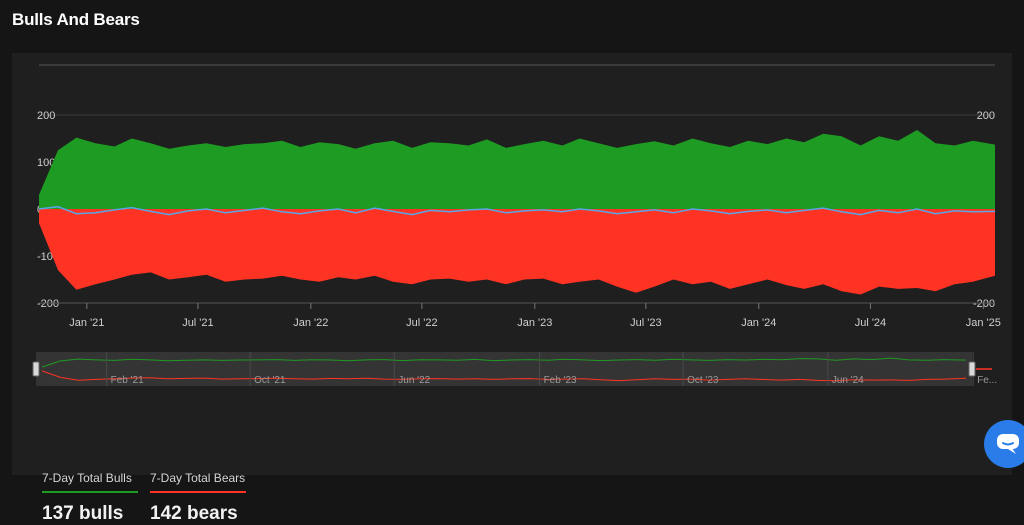 The height and width of the screenshot is (525, 1024). I want to click on x-tick-label: Jul '23, so click(645, 323).